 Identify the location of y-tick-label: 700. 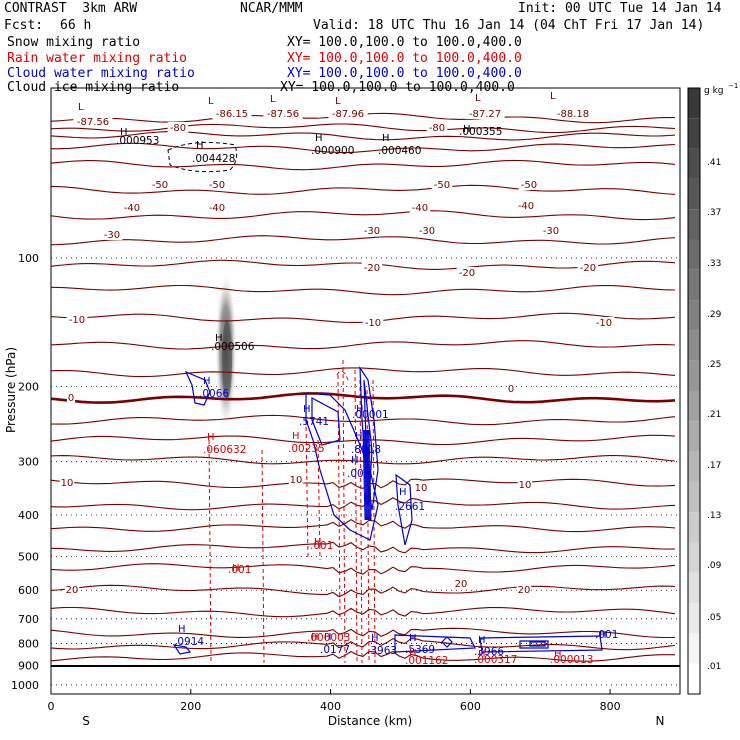
(28, 619).